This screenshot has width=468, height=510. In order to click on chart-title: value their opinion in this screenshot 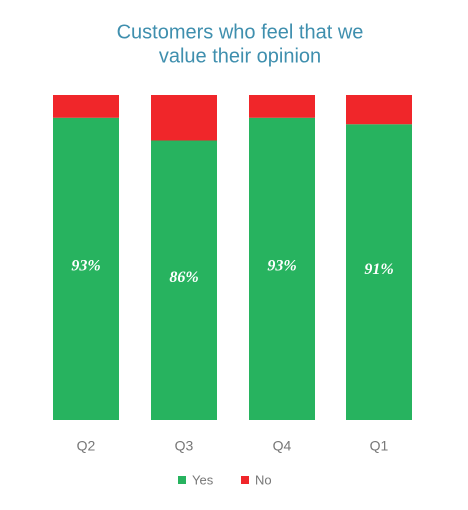, I will do `click(240, 56)`.